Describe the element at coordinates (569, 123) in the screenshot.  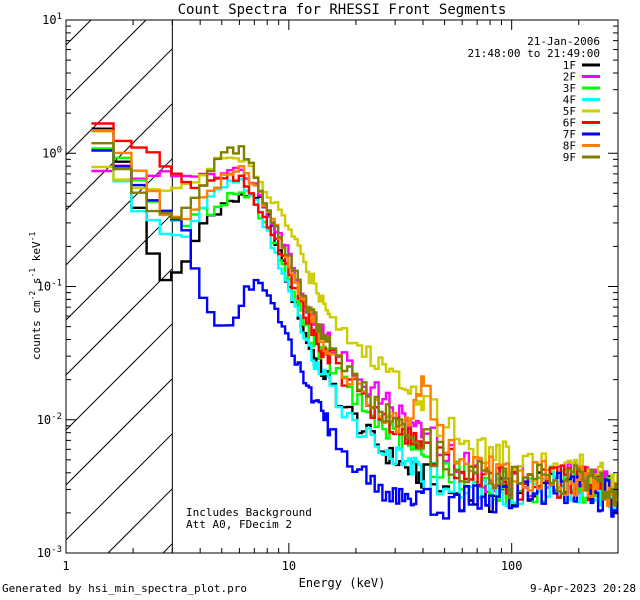
I see `legend-label-6F: 6F` at that location.